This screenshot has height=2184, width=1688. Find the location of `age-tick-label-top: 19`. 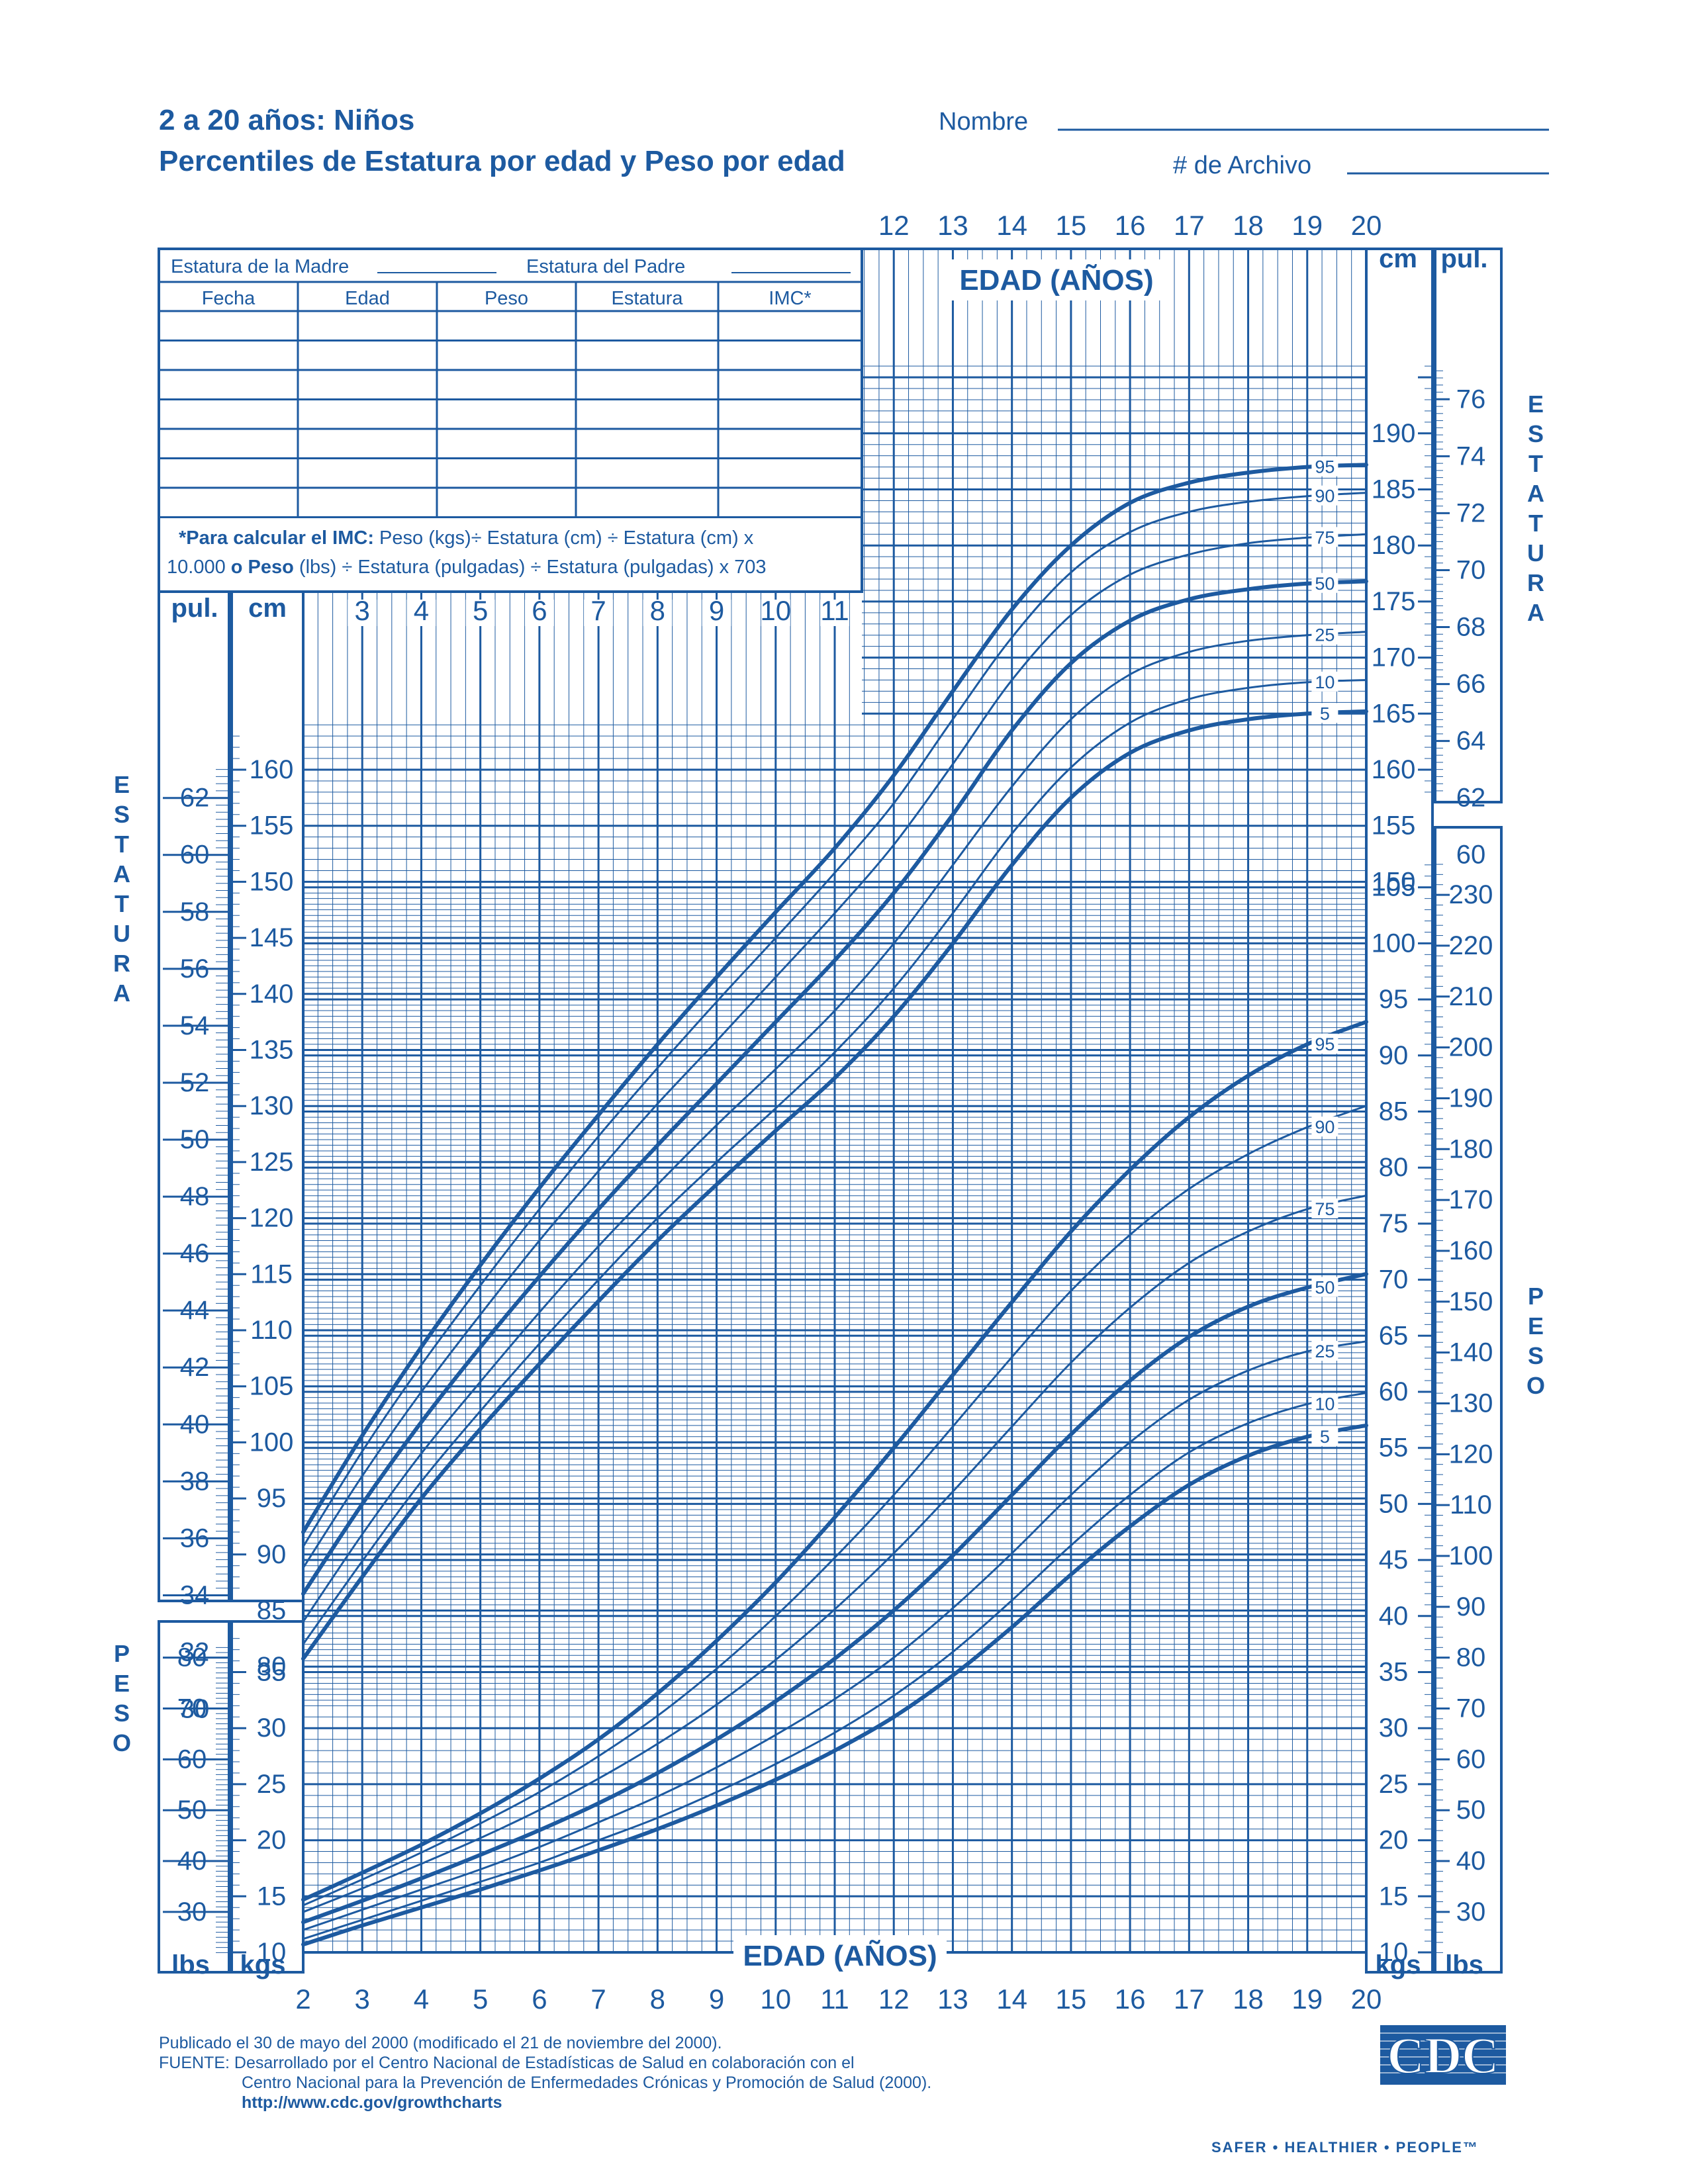

age-tick-label-top: 19 is located at coordinates (1307, 225).